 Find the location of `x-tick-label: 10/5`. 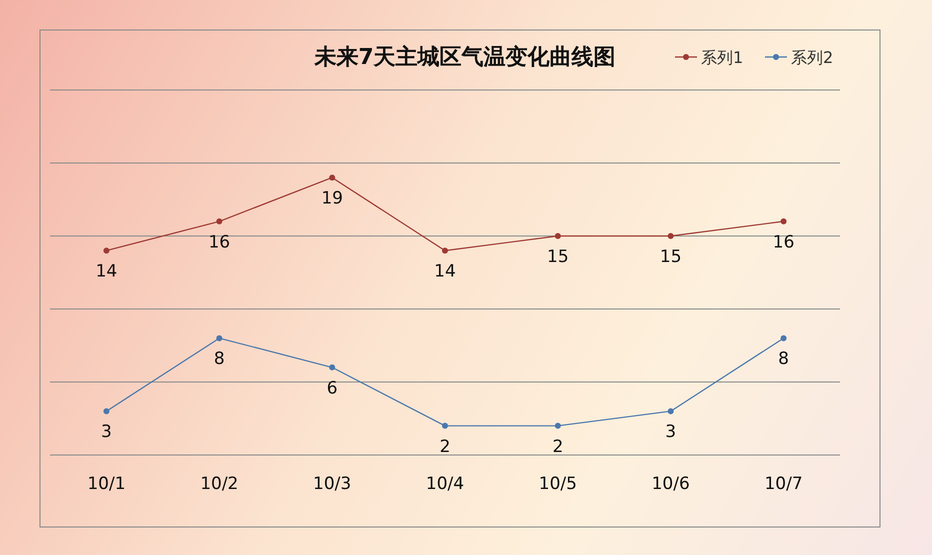

x-tick-label: 10/5 is located at coordinates (557, 484).